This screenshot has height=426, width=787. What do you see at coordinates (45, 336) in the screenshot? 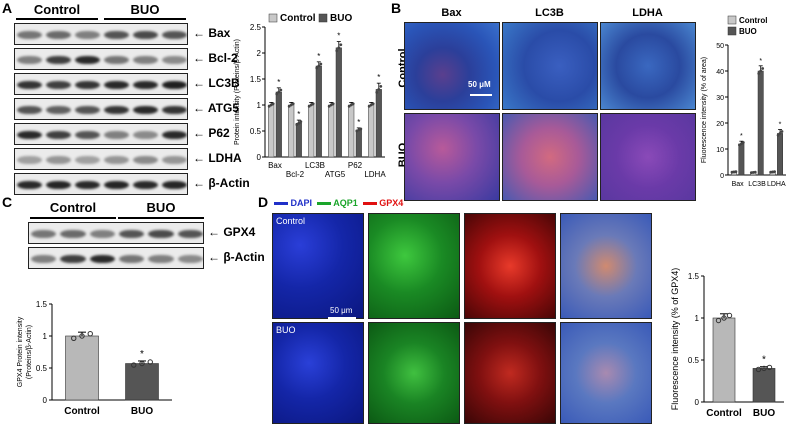
I see `y-tick-label: 1` at bounding box center [45, 336].